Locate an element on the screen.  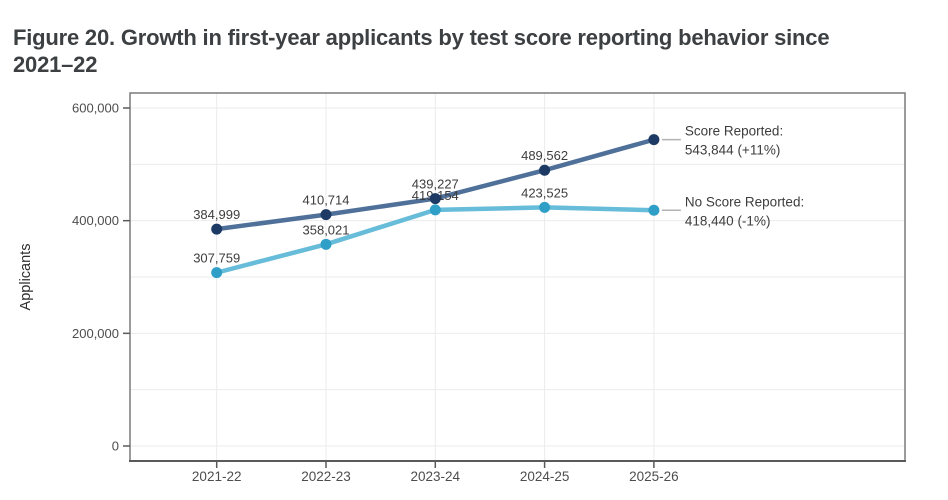
y-tick-label: 0 is located at coordinates (115, 446).